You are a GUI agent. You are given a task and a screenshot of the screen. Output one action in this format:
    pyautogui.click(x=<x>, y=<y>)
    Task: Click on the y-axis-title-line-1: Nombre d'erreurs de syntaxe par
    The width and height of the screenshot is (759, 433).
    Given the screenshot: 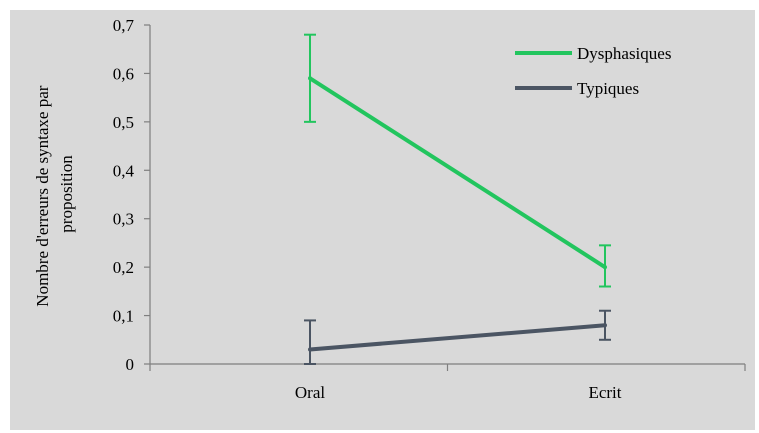 What is the action you would take?
    pyautogui.click(x=42, y=195)
    